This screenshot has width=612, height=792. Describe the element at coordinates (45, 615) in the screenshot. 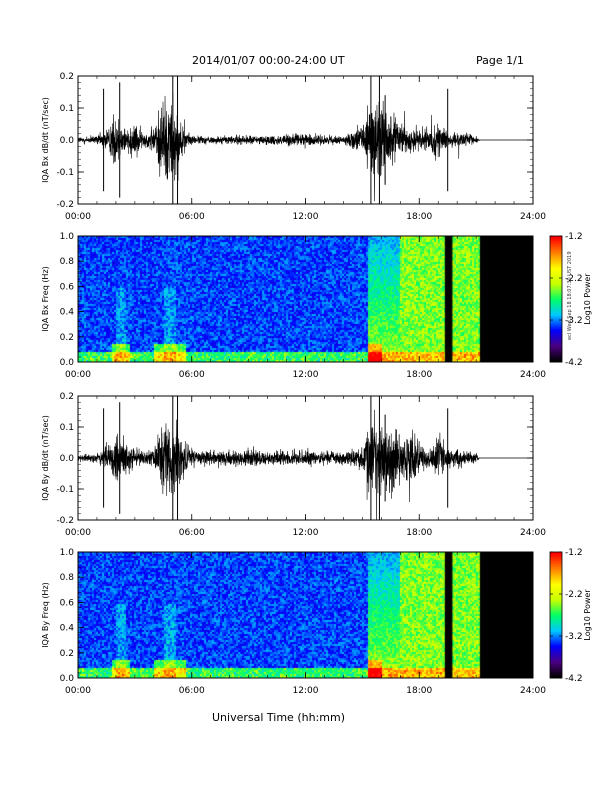

I see `y-axis-label: IQA By Freq (Hz)` at that location.